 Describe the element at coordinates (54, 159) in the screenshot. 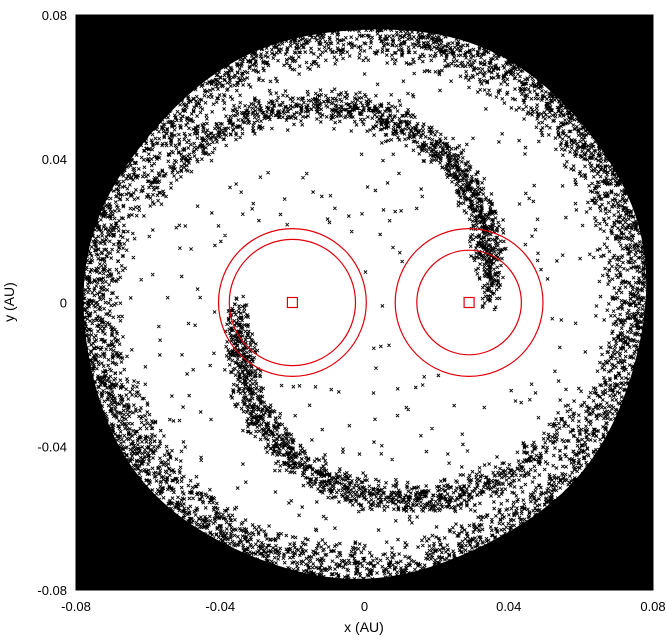

I see `y-tick-label: 0.04` at that location.